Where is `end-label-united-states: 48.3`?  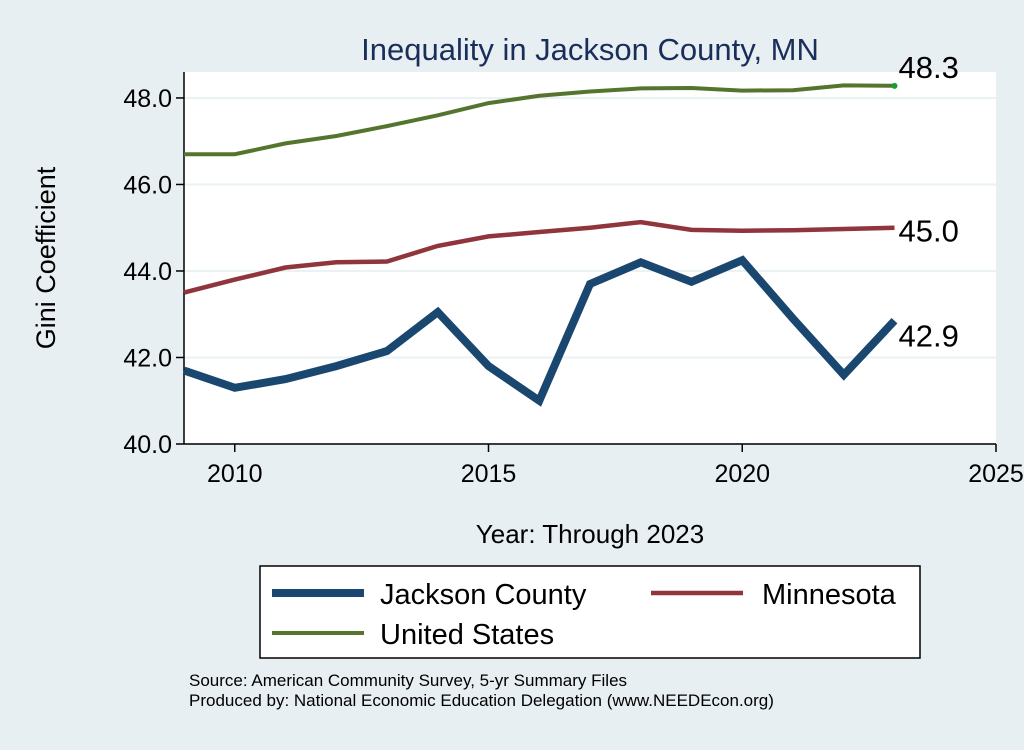 end-label-united-states: 48.3 is located at coordinates (929, 67).